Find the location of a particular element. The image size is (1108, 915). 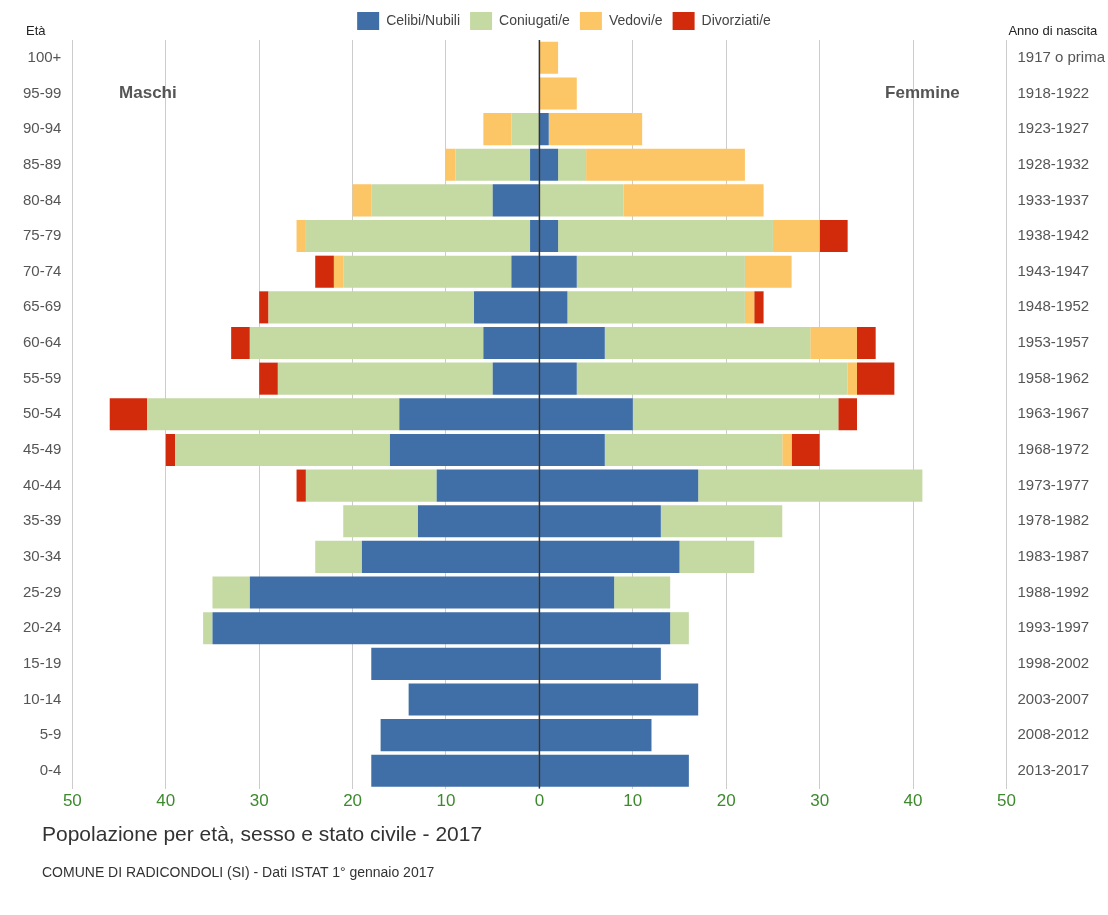

y2-tick-label: 1988-1992 is located at coordinates (1053, 591).